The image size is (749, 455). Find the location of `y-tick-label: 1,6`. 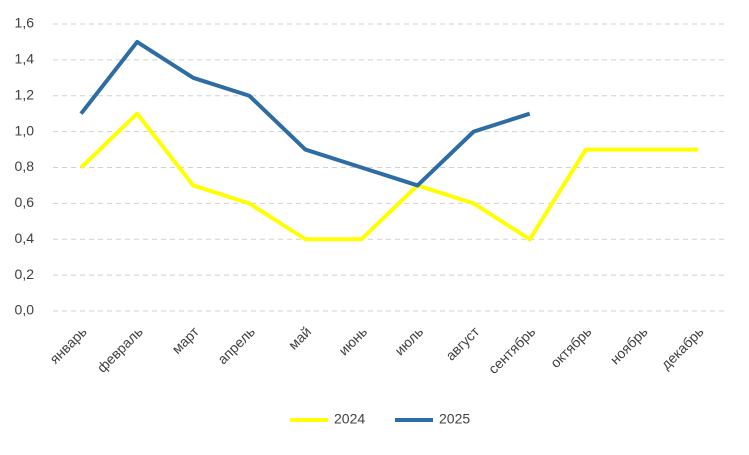

y-tick-label: 1,6 is located at coordinates (25, 23).